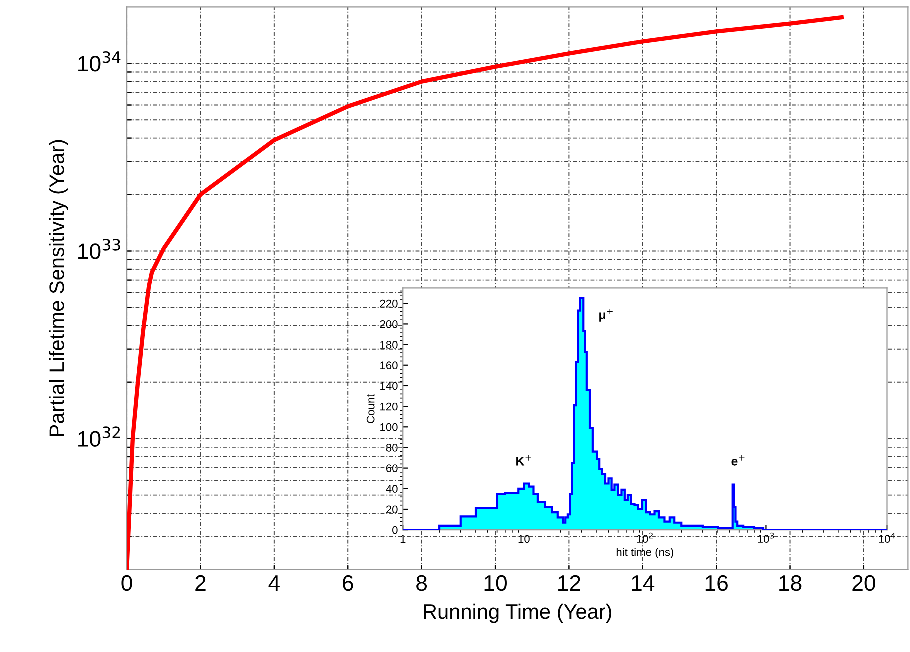 The image size is (910, 652). I want to click on y-tick-label: 140, so click(389, 386).